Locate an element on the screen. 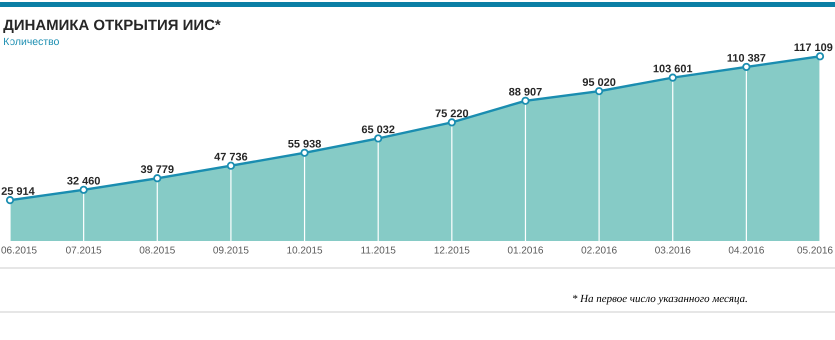 The width and height of the screenshot is (835, 340). x-tick-label: 12.2015 is located at coordinates (452, 250).